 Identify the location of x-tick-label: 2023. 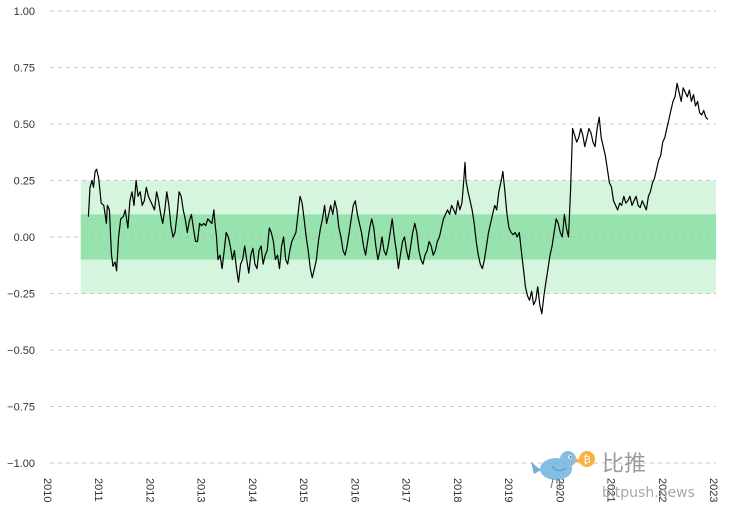
(713, 490).